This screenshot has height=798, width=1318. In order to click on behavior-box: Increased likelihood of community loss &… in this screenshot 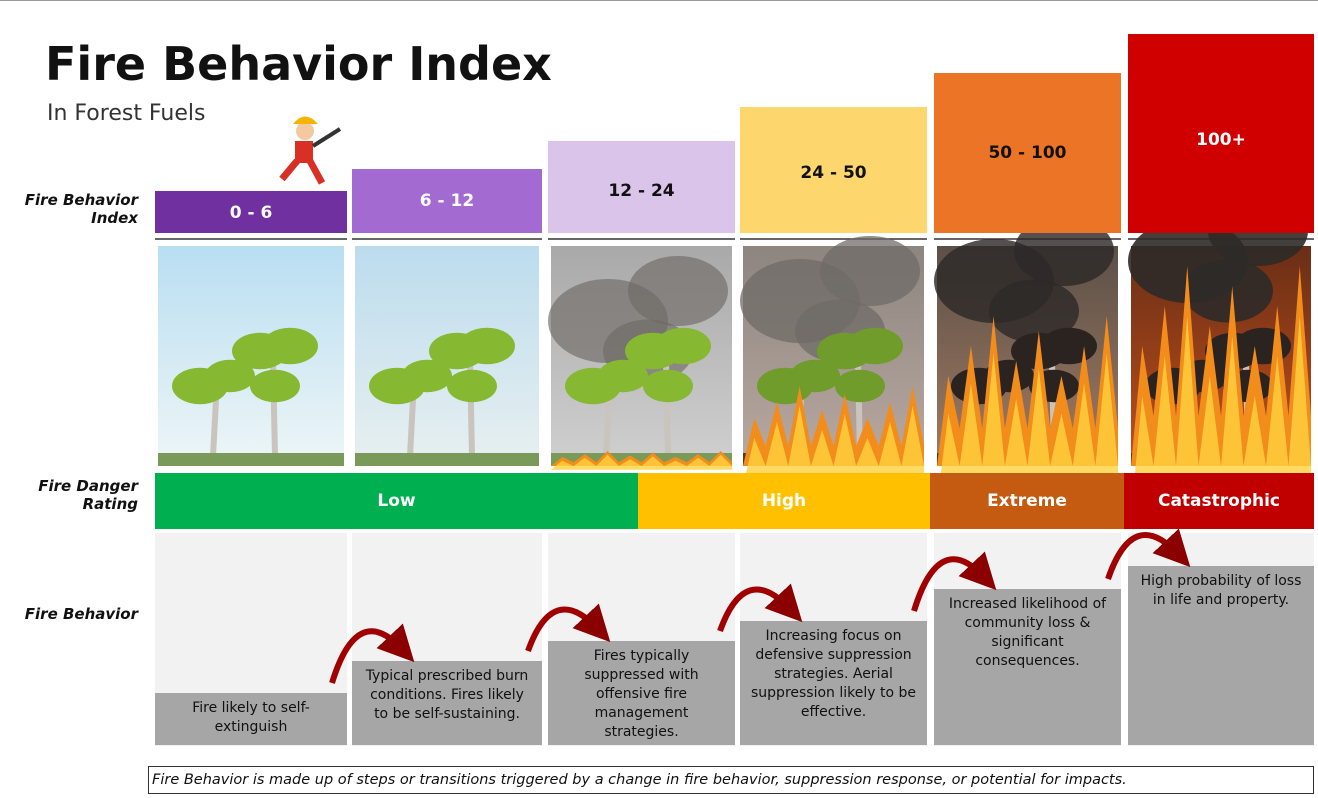, I will do `click(1027, 667)`.